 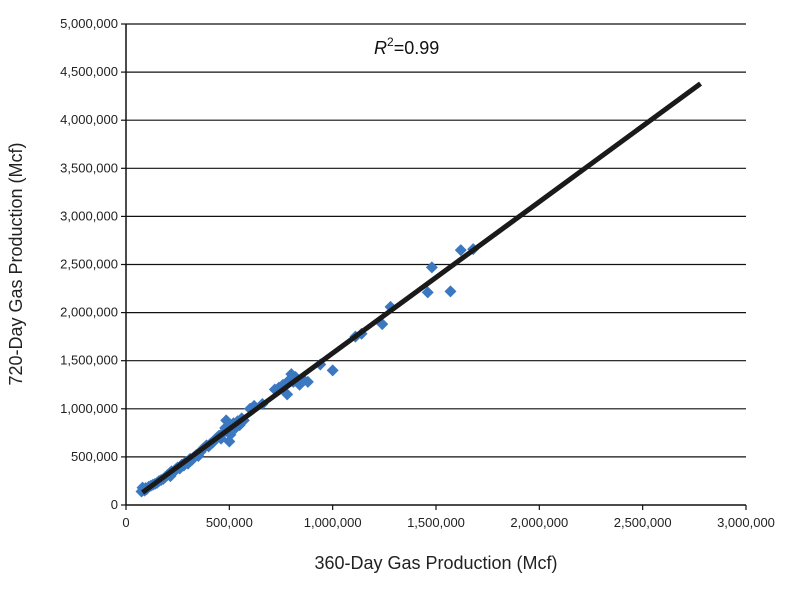 What do you see at coordinates (89, 215) in the screenshot?
I see `y-tick-label-6: 3,000,000` at bounding box center [89, 215].